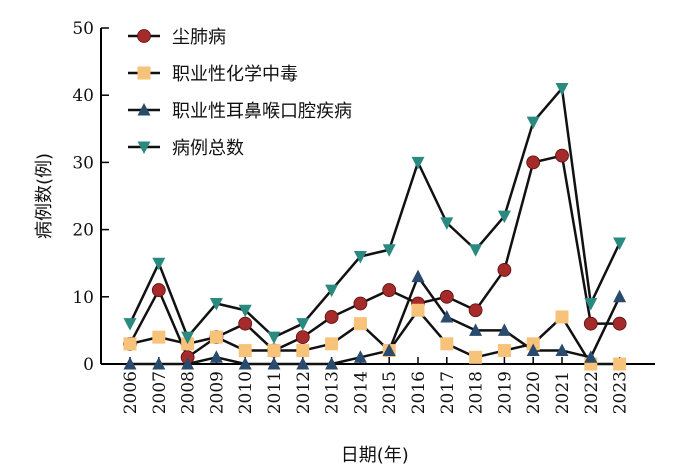 The image size is (694, 469). What do you see at coordinates (592, 392) in the screenshot?
I see `x-tick-label: 2022` at bounding box center [592, 392].